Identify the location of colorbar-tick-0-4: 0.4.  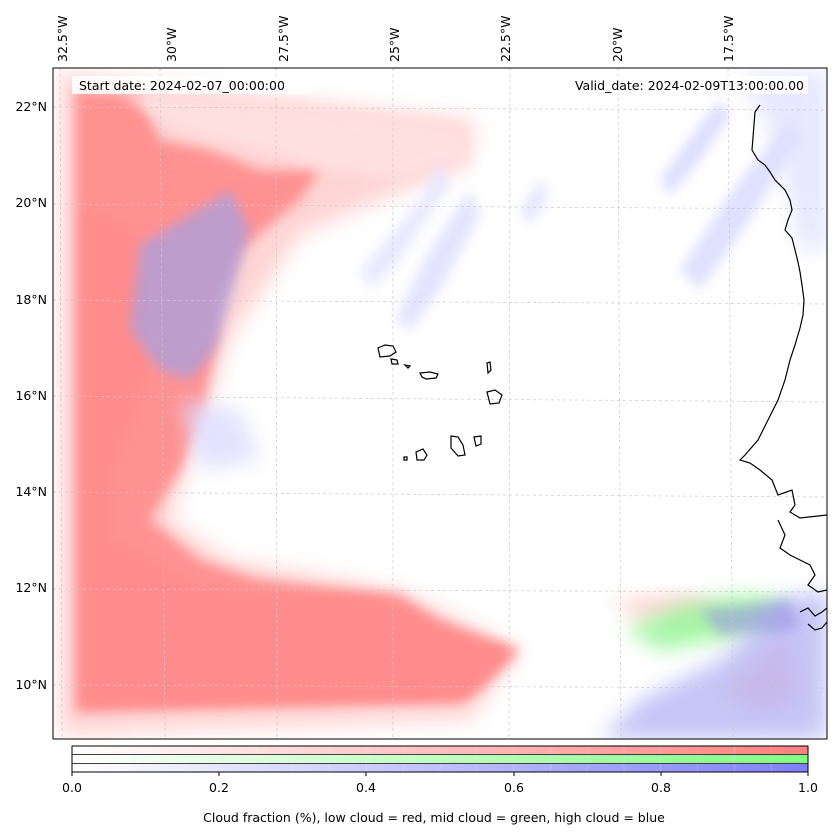
(366, 787).